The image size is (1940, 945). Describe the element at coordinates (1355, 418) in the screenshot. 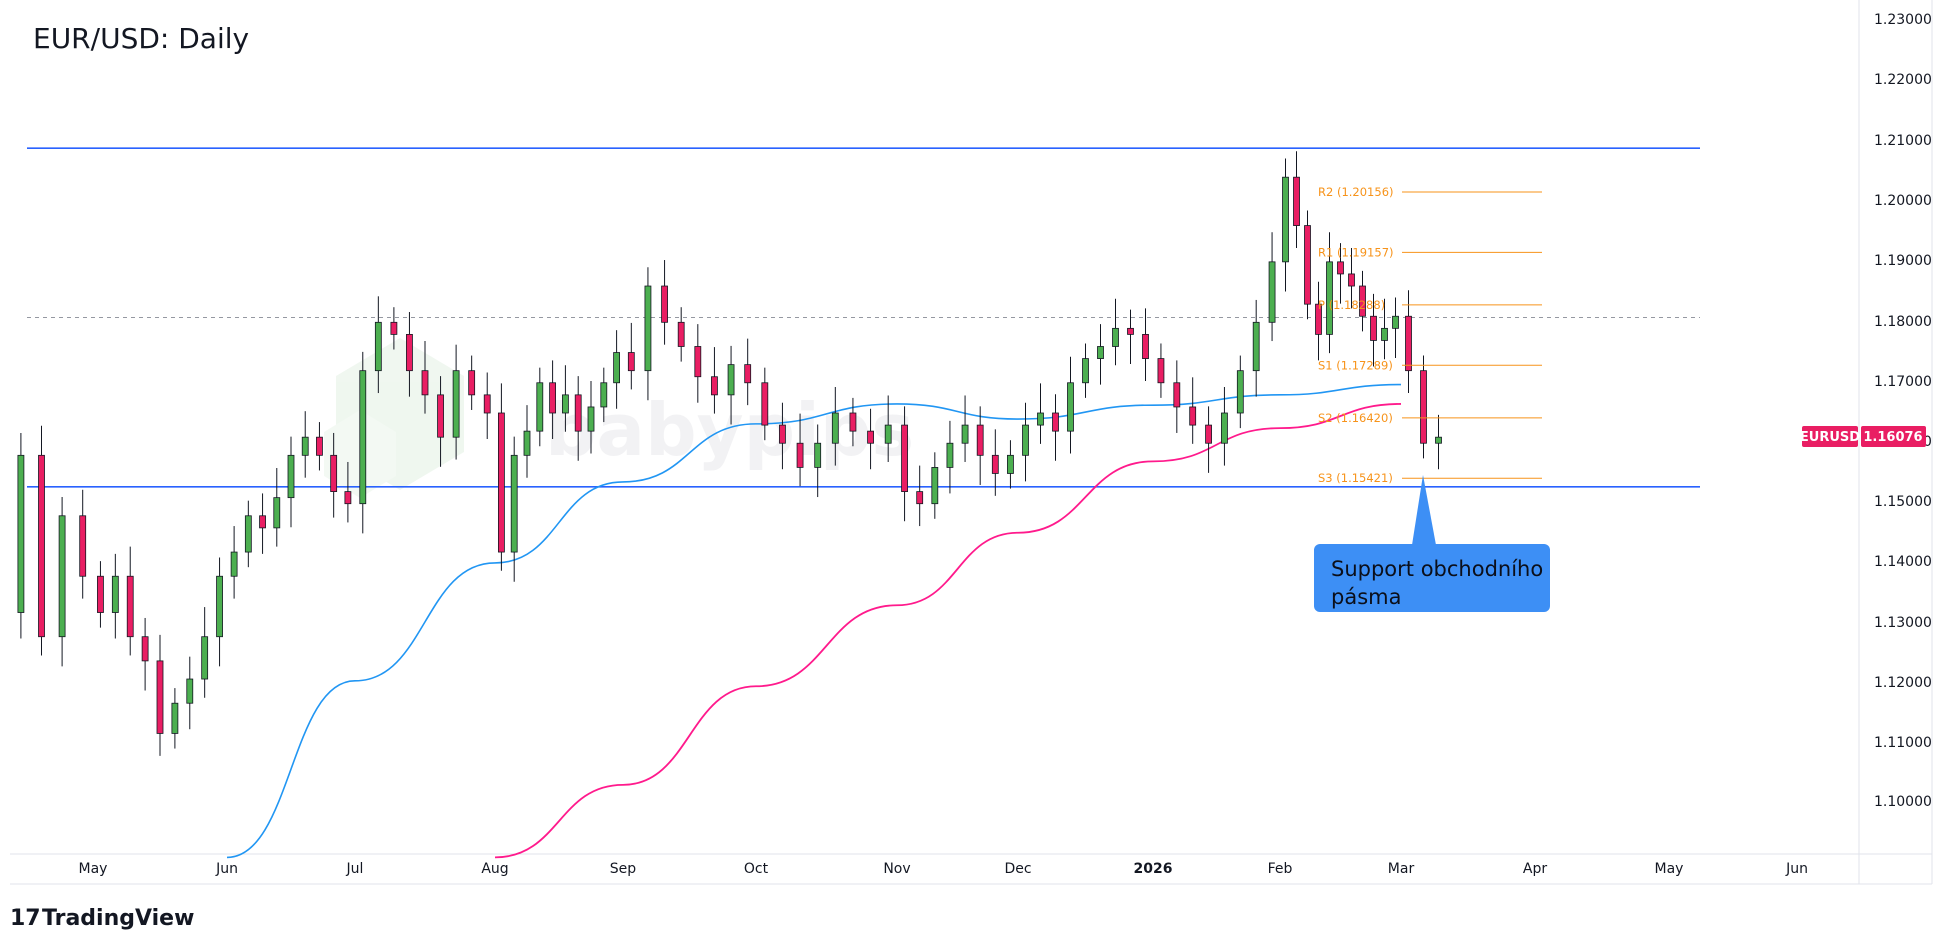

I see `pivot-label: S2 (1.16420)` at that location.